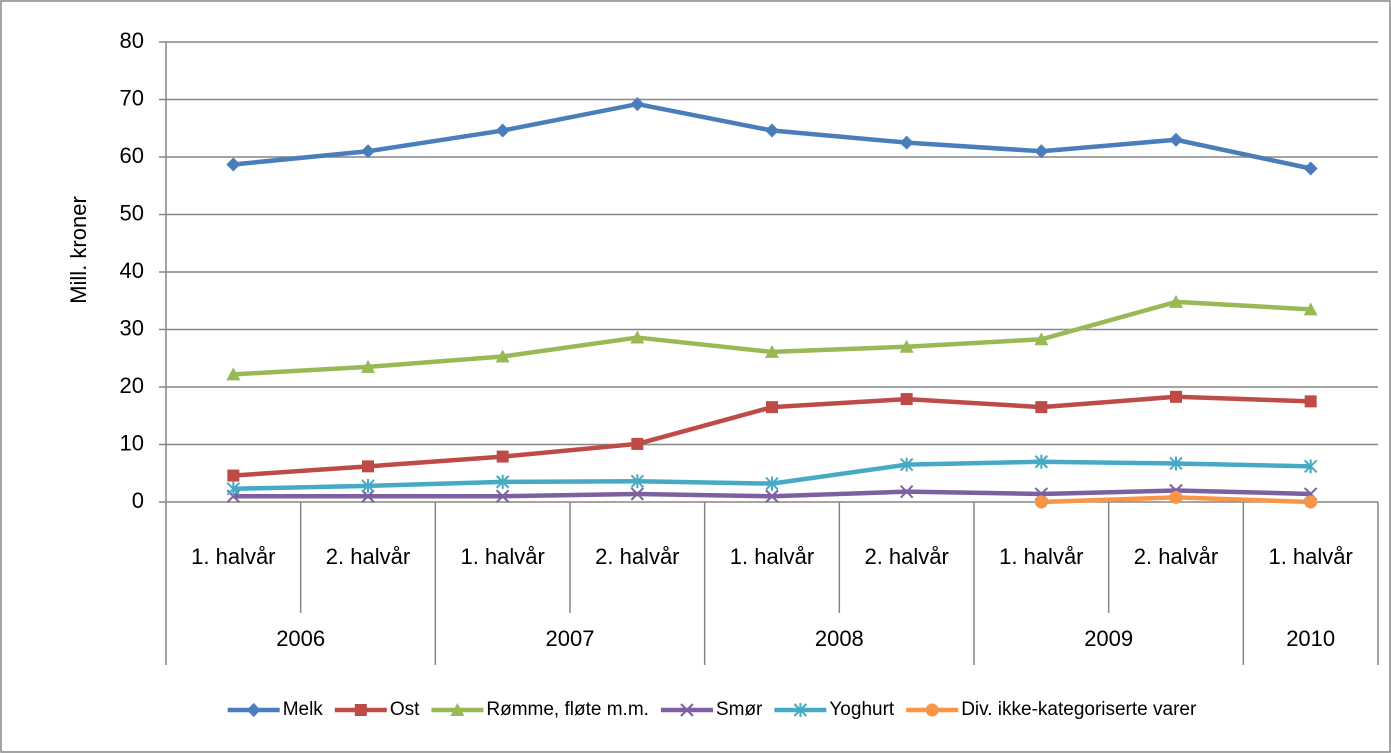 The height and width of the screenshot is (753, 1391). What do you see at coordinates (132, 155) in the screenshot?
I see `y-tick-label: 60` at bounding box center [132, 155].